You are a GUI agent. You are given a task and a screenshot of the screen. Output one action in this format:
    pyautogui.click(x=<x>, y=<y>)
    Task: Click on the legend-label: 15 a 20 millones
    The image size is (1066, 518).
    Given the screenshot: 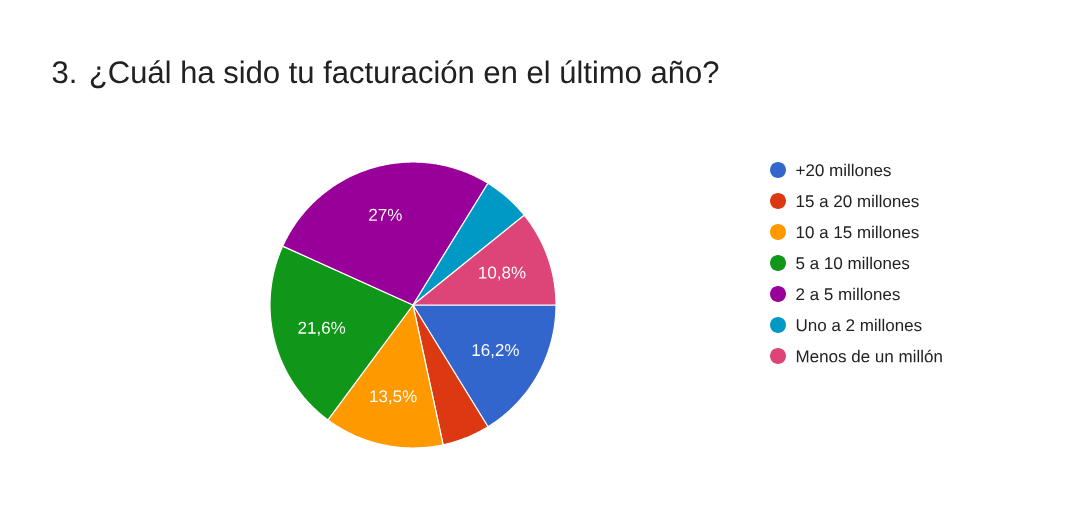 What is the action you would take?
    pyautogui.click(x=857, y=201)
    